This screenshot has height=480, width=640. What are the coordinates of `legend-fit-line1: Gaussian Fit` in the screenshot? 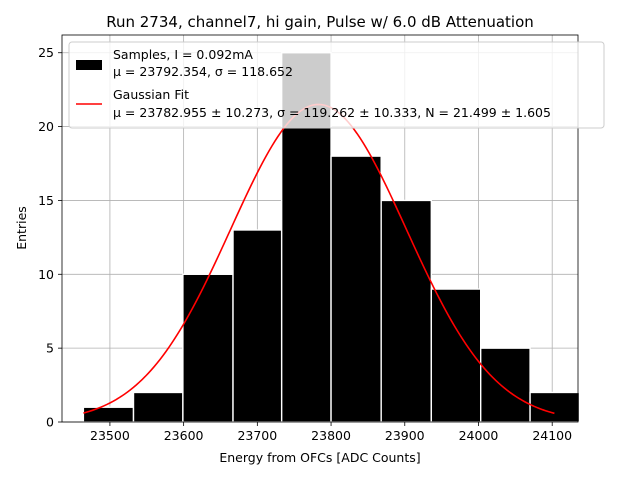 It's located at (151, 94).